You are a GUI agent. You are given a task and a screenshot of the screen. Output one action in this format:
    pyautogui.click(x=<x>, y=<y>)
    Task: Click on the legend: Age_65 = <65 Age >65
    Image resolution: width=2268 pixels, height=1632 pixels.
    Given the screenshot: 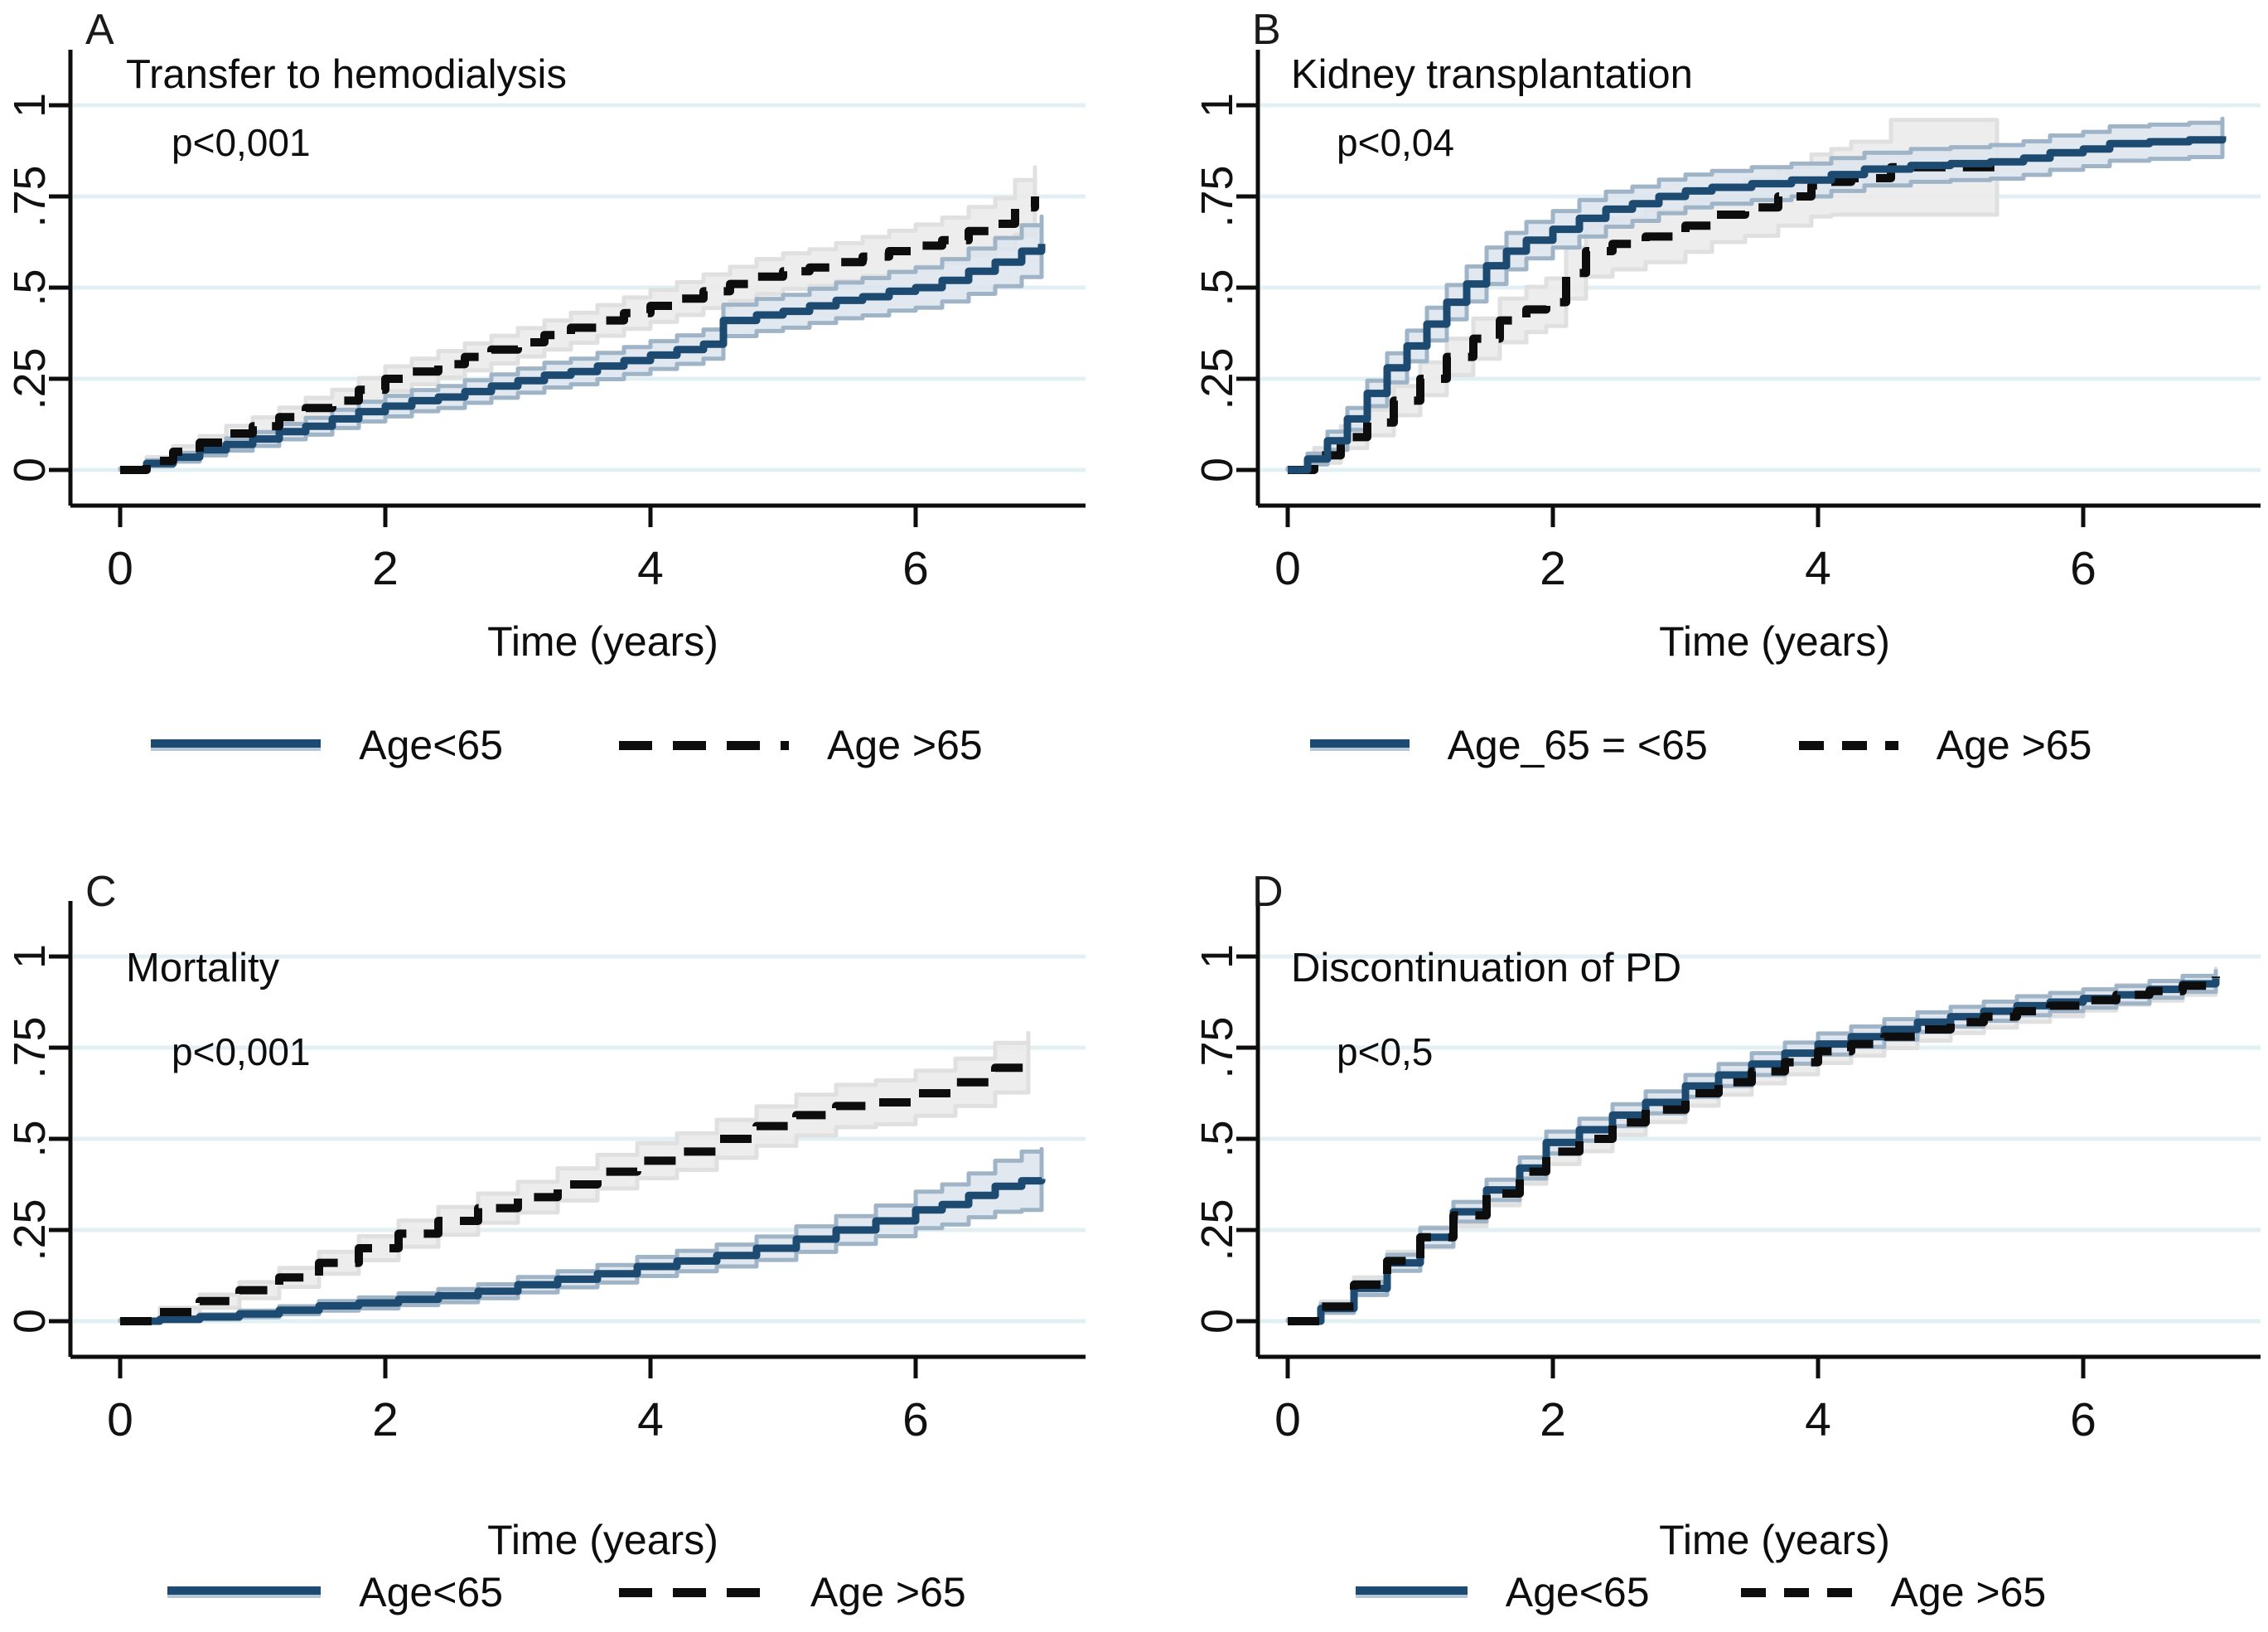 What is the action you would take?
    pyautogui.click(x=1701, y=745)
    